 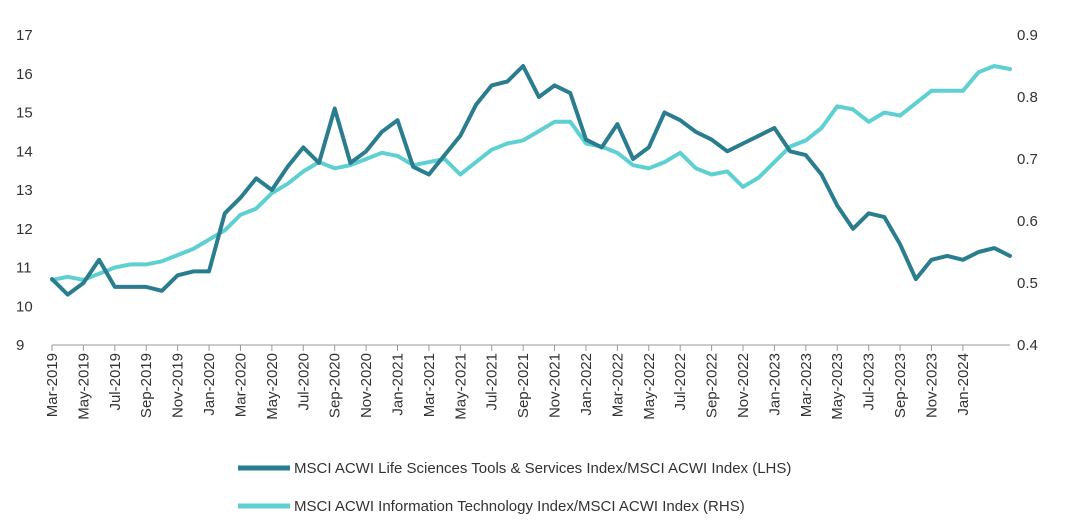 I want to click on x-tick-label: Mar-2023, so click(x=806, y=385).